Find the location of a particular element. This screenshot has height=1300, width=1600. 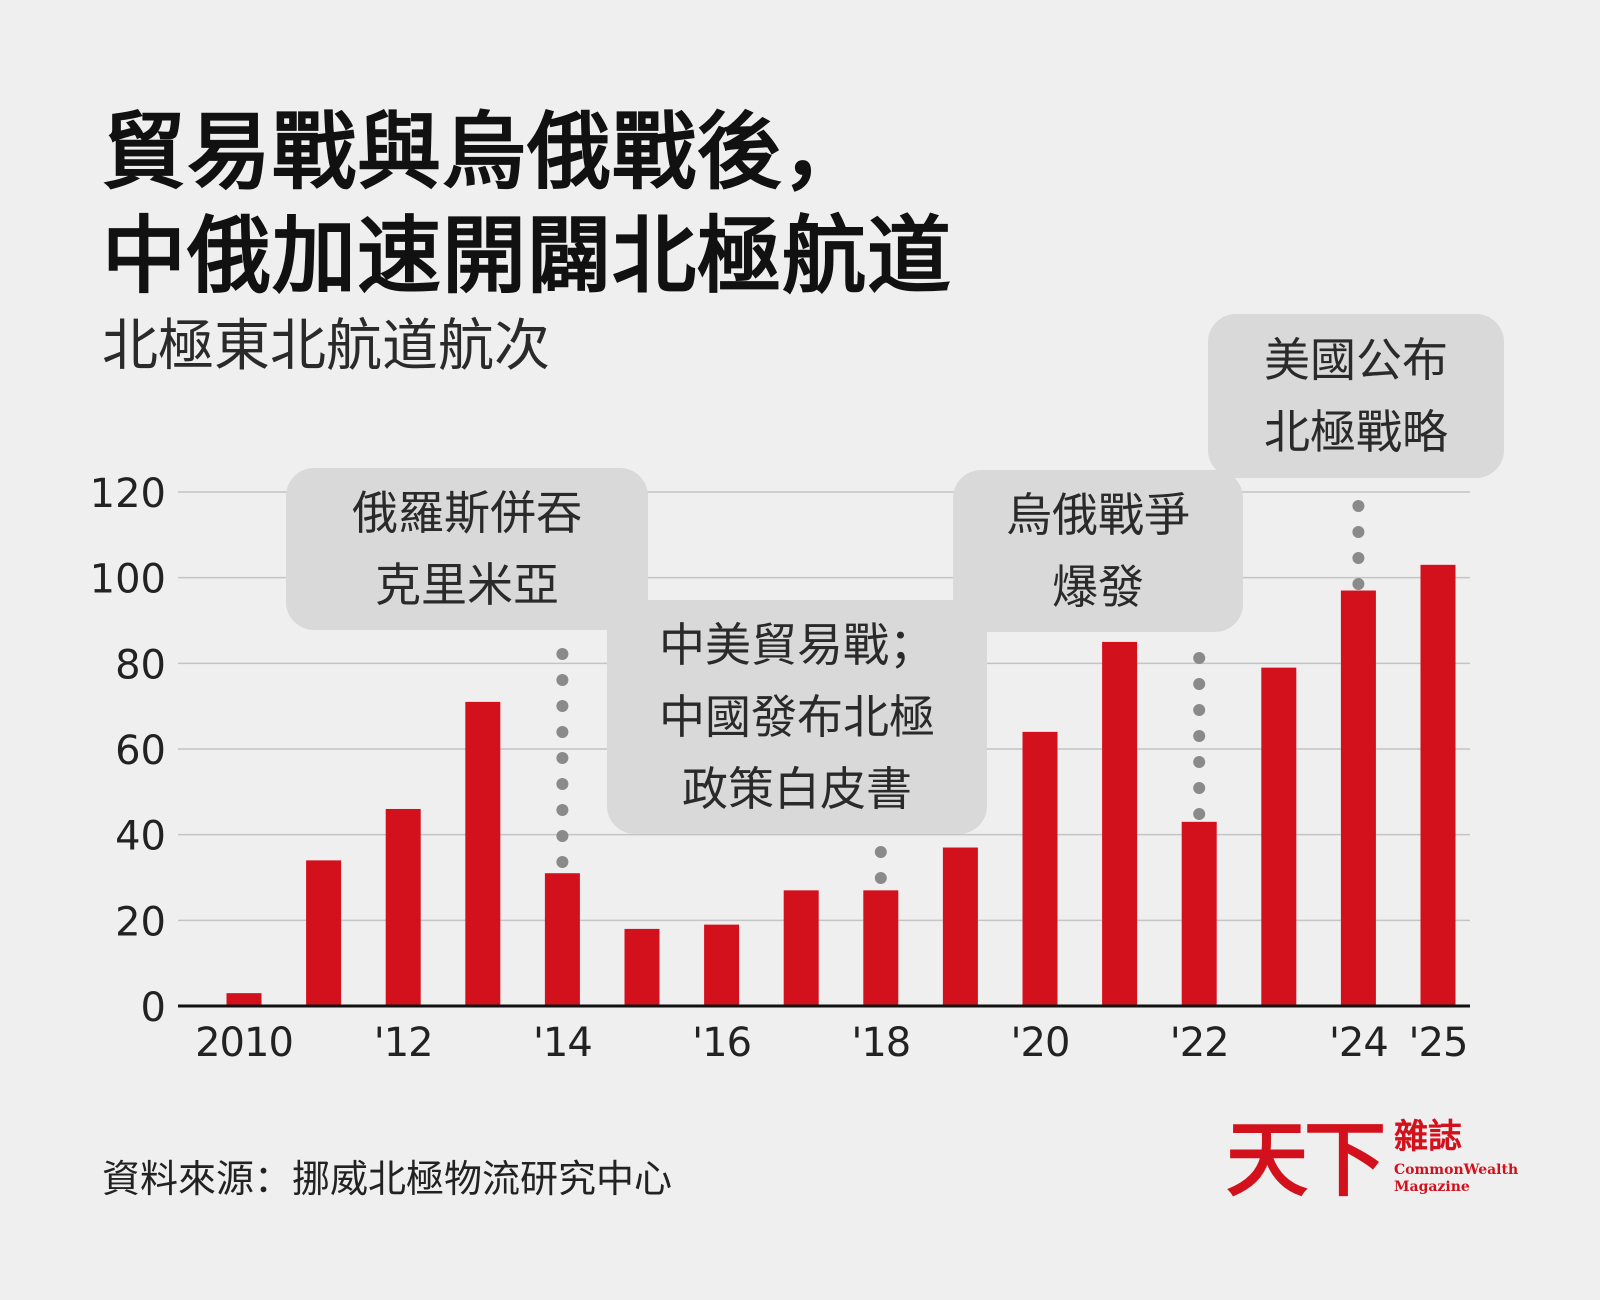

bar-2022 is located at coordinates (1199, 913).